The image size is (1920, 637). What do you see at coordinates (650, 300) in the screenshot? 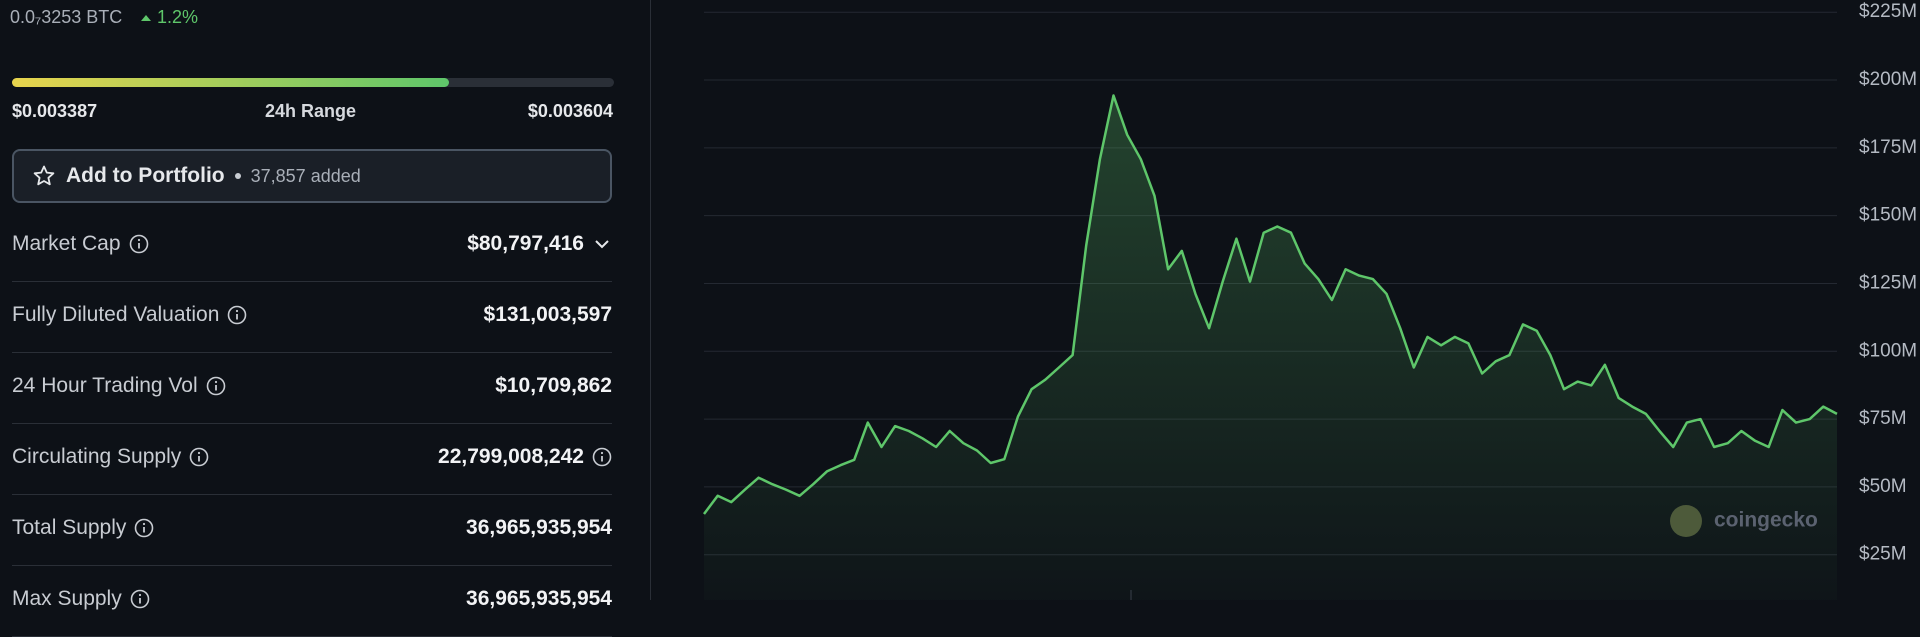
I see `divider` at bounding box center [650, 300].